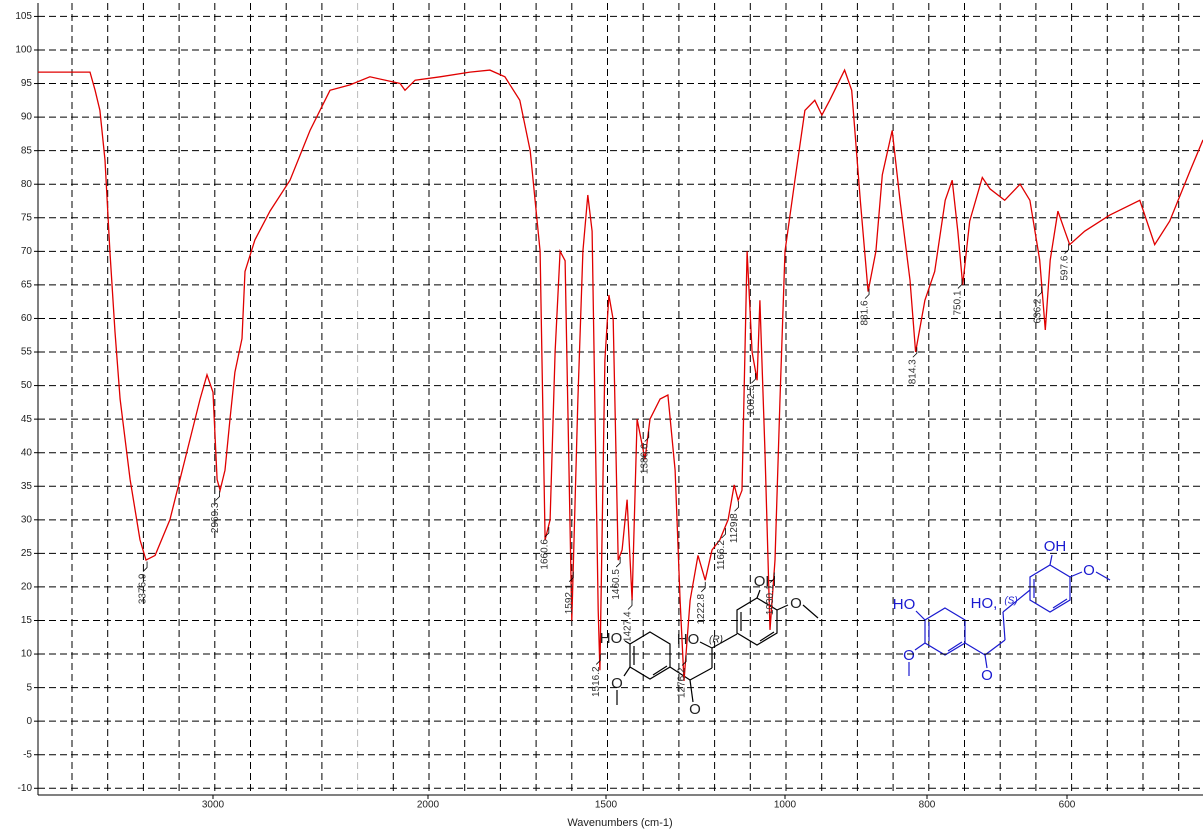 This screenshot has height=832, width=1203. What do you see at coordinates (721, 555) in the screenshot?
I see `peak-label: 1166.2` at bounding box center [721, 555].